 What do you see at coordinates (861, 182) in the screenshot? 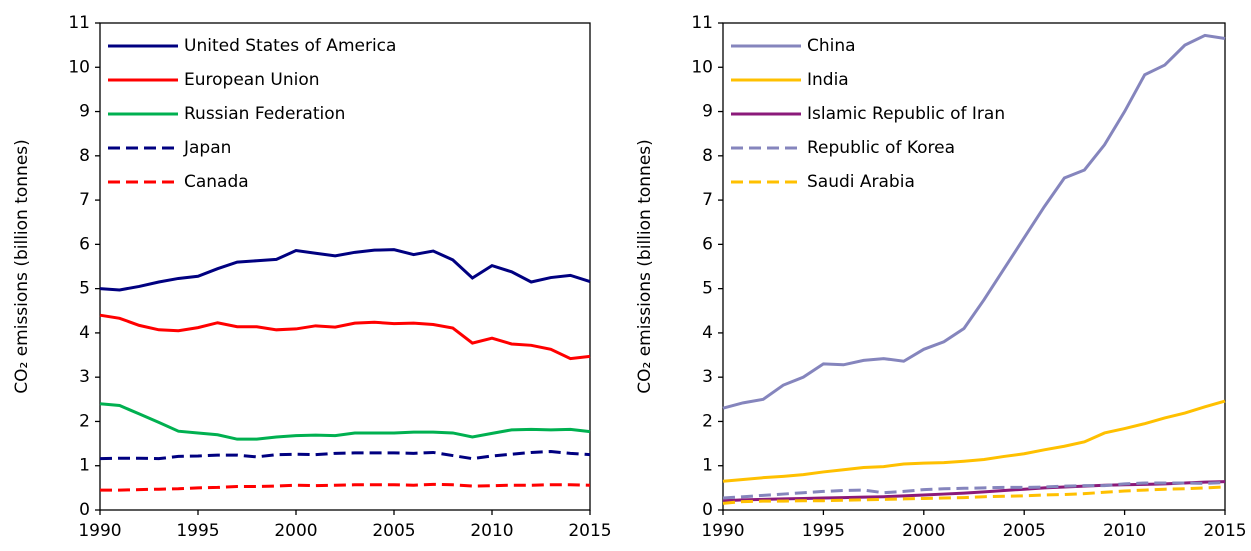
I see `legend-label: Saudi Arabia` at bounding box center [861, 182].